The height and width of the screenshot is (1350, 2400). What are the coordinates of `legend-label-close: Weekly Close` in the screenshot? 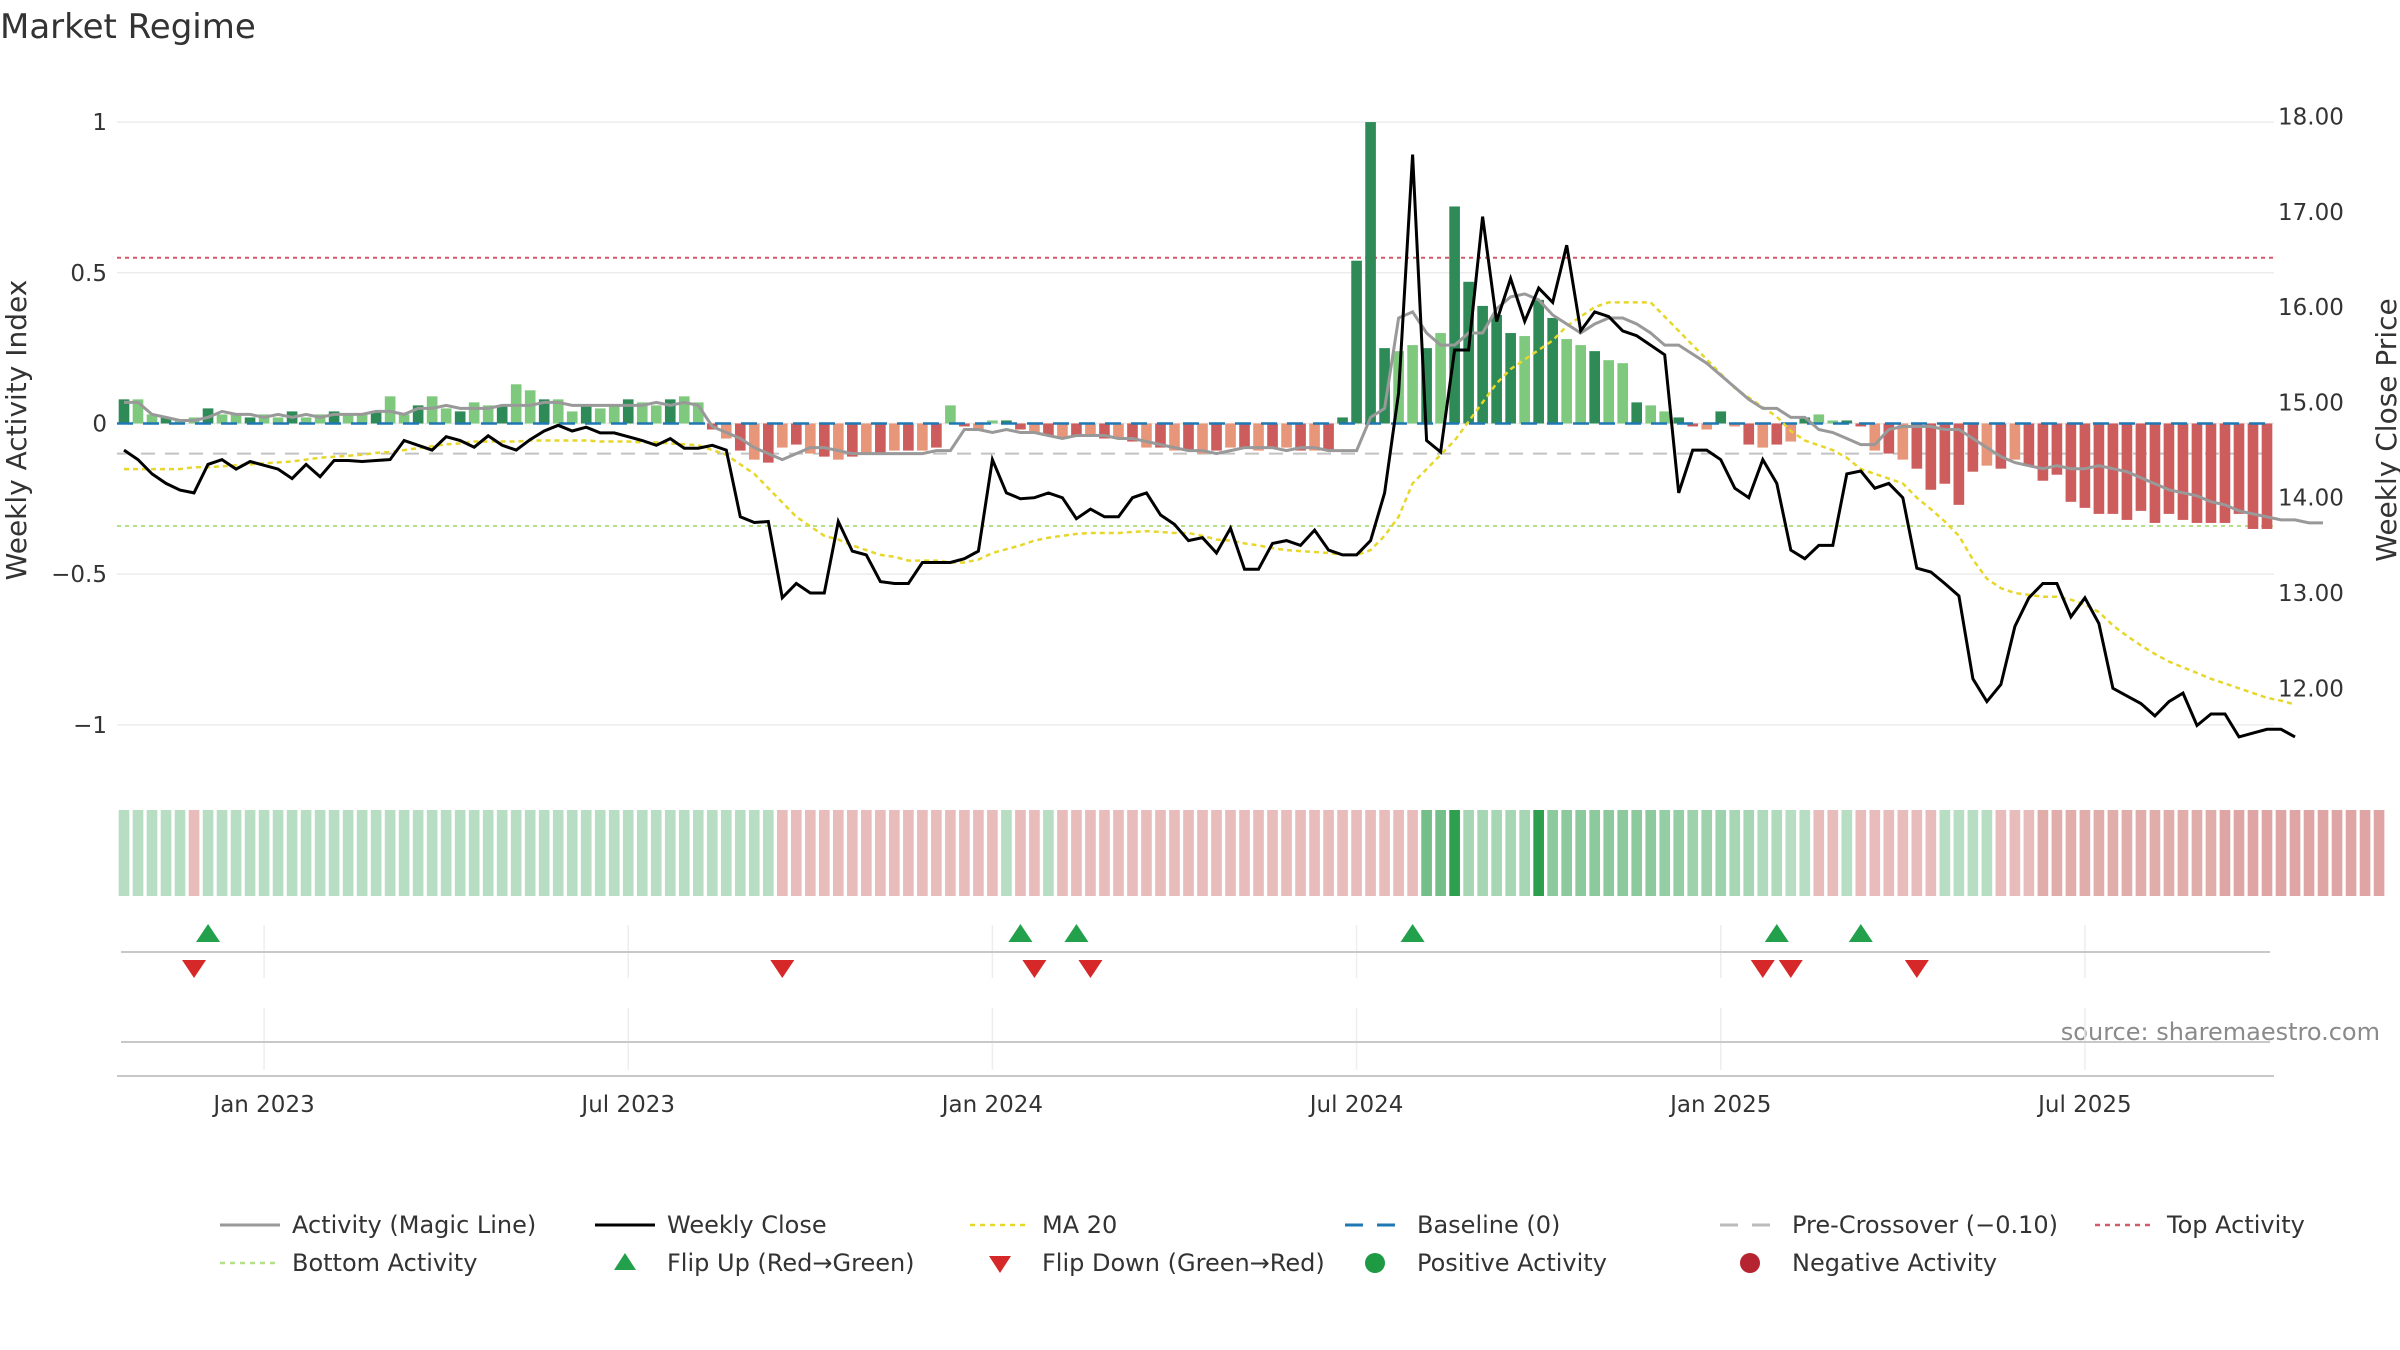 It's located at (747, 1225).